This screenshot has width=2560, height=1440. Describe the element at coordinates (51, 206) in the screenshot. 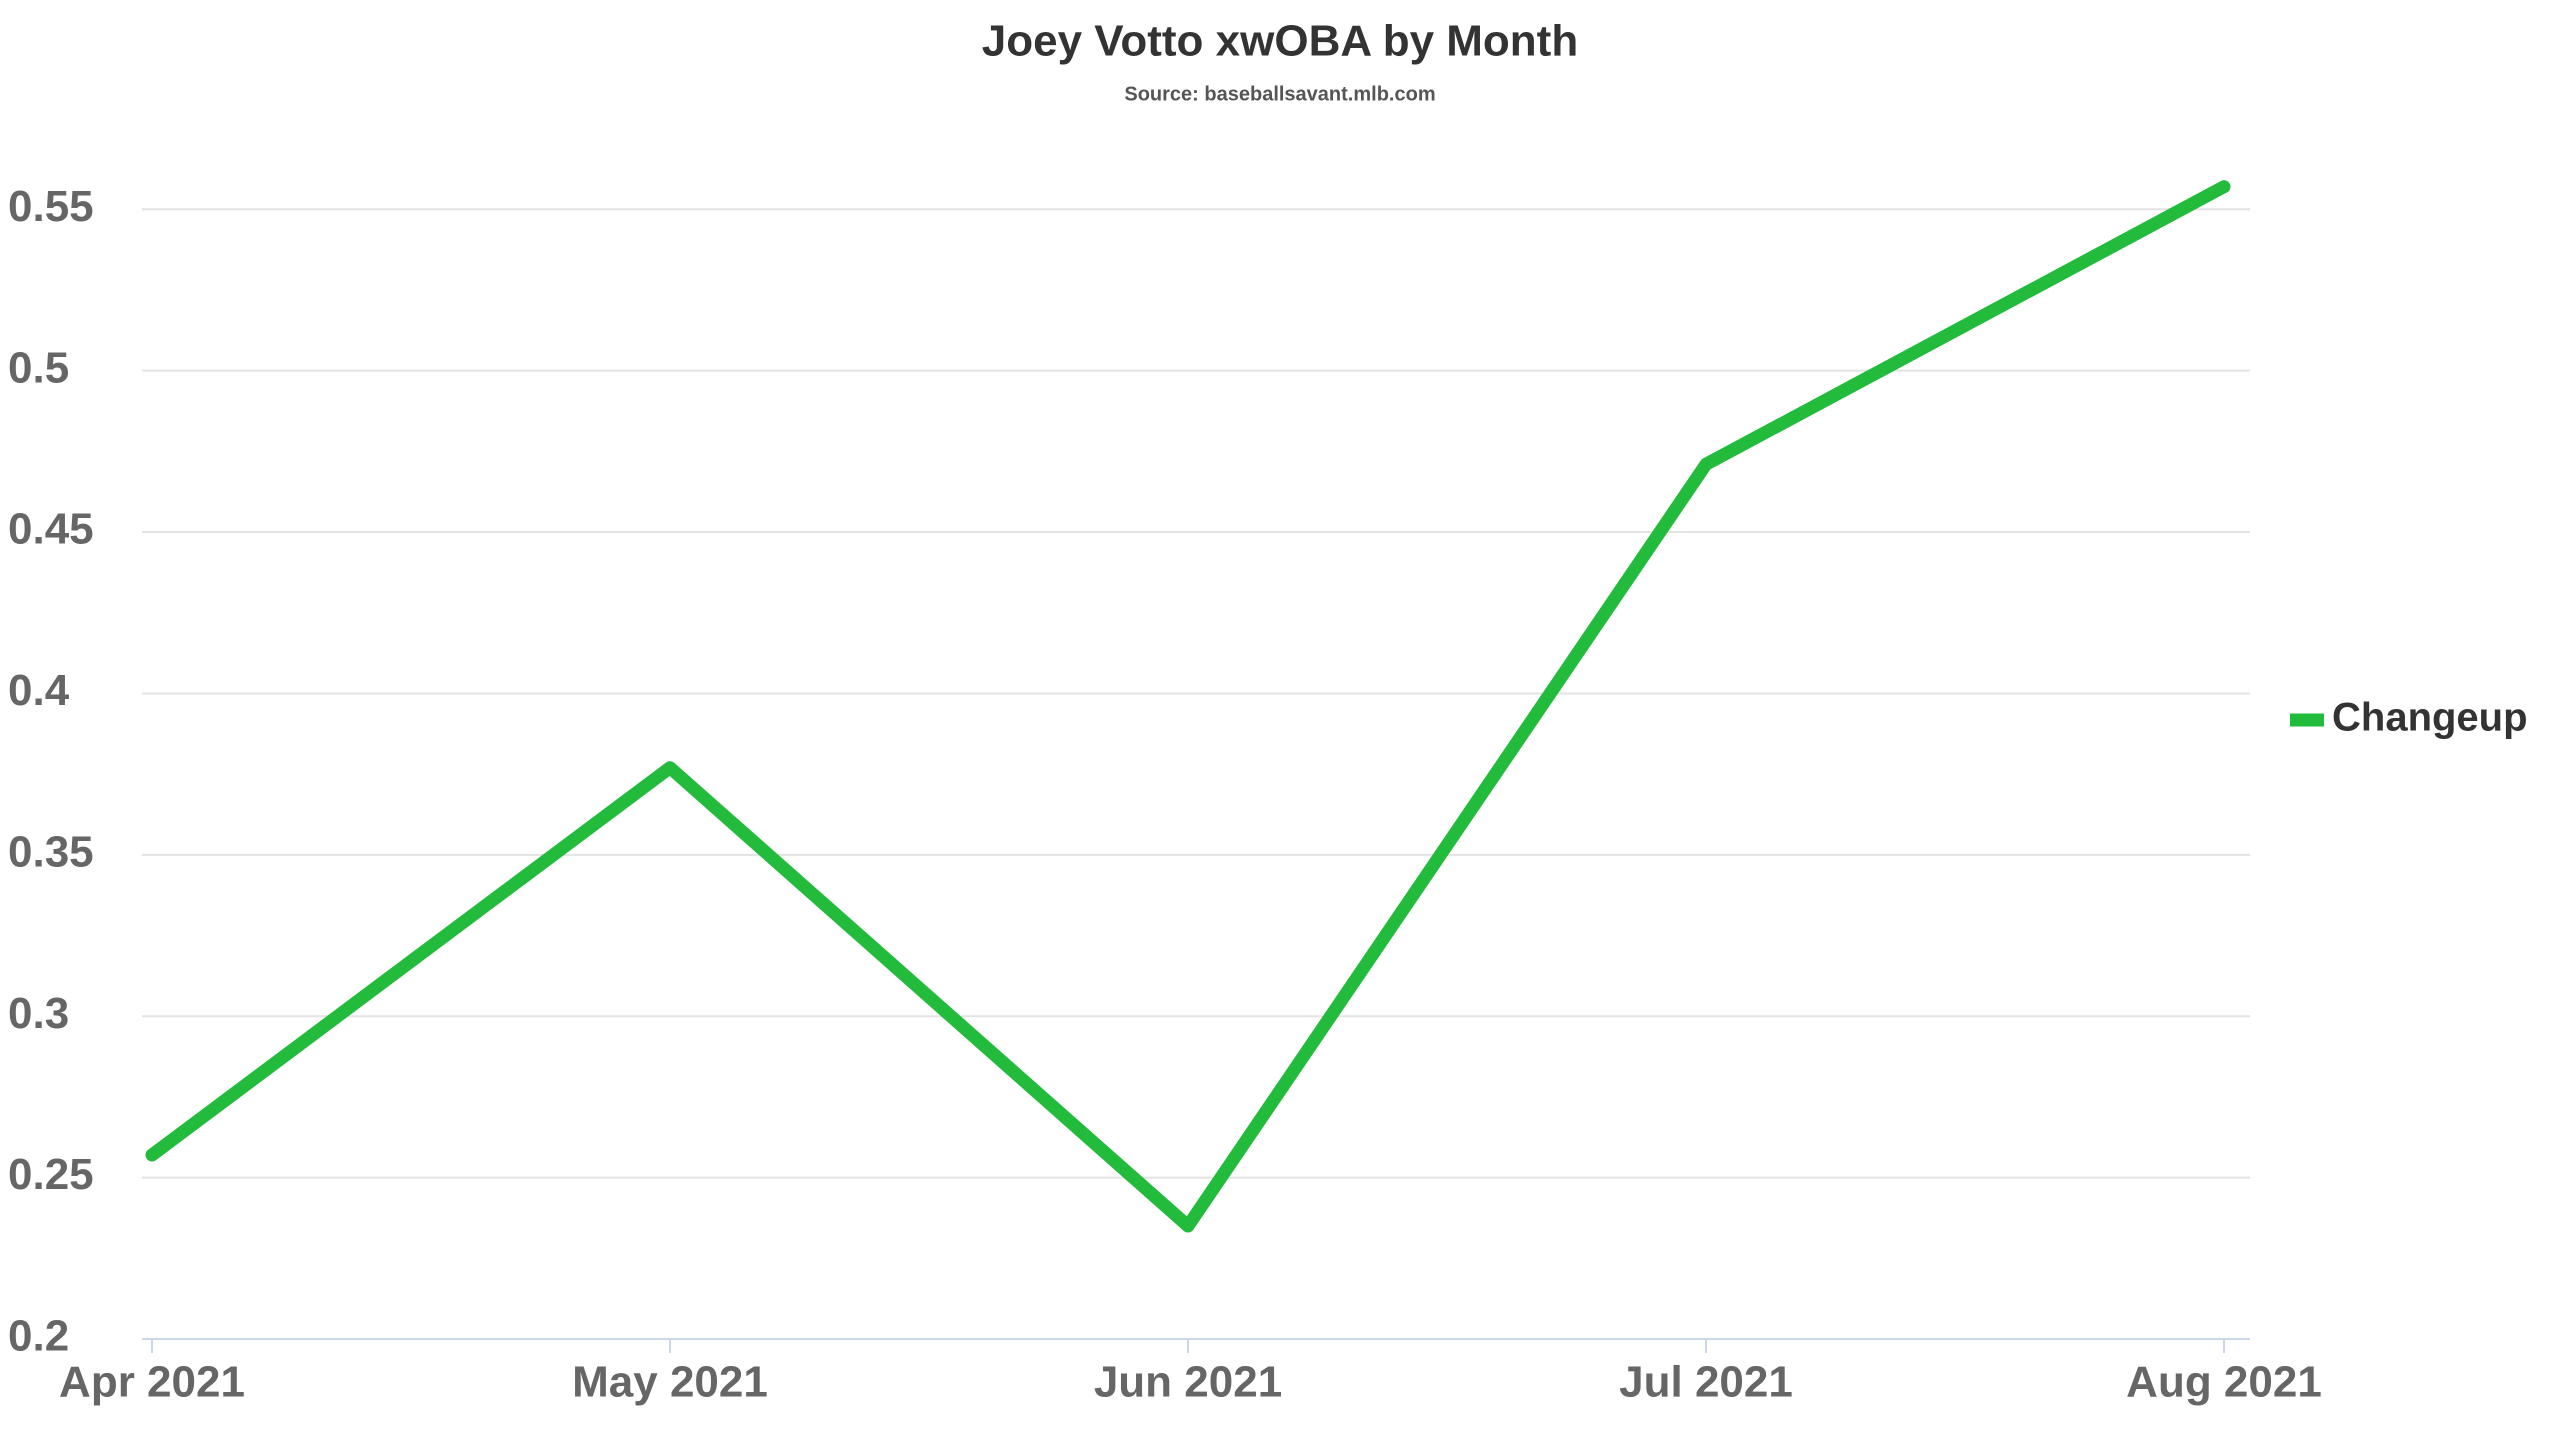

I see `y-tick-label: 0.55` at that location.